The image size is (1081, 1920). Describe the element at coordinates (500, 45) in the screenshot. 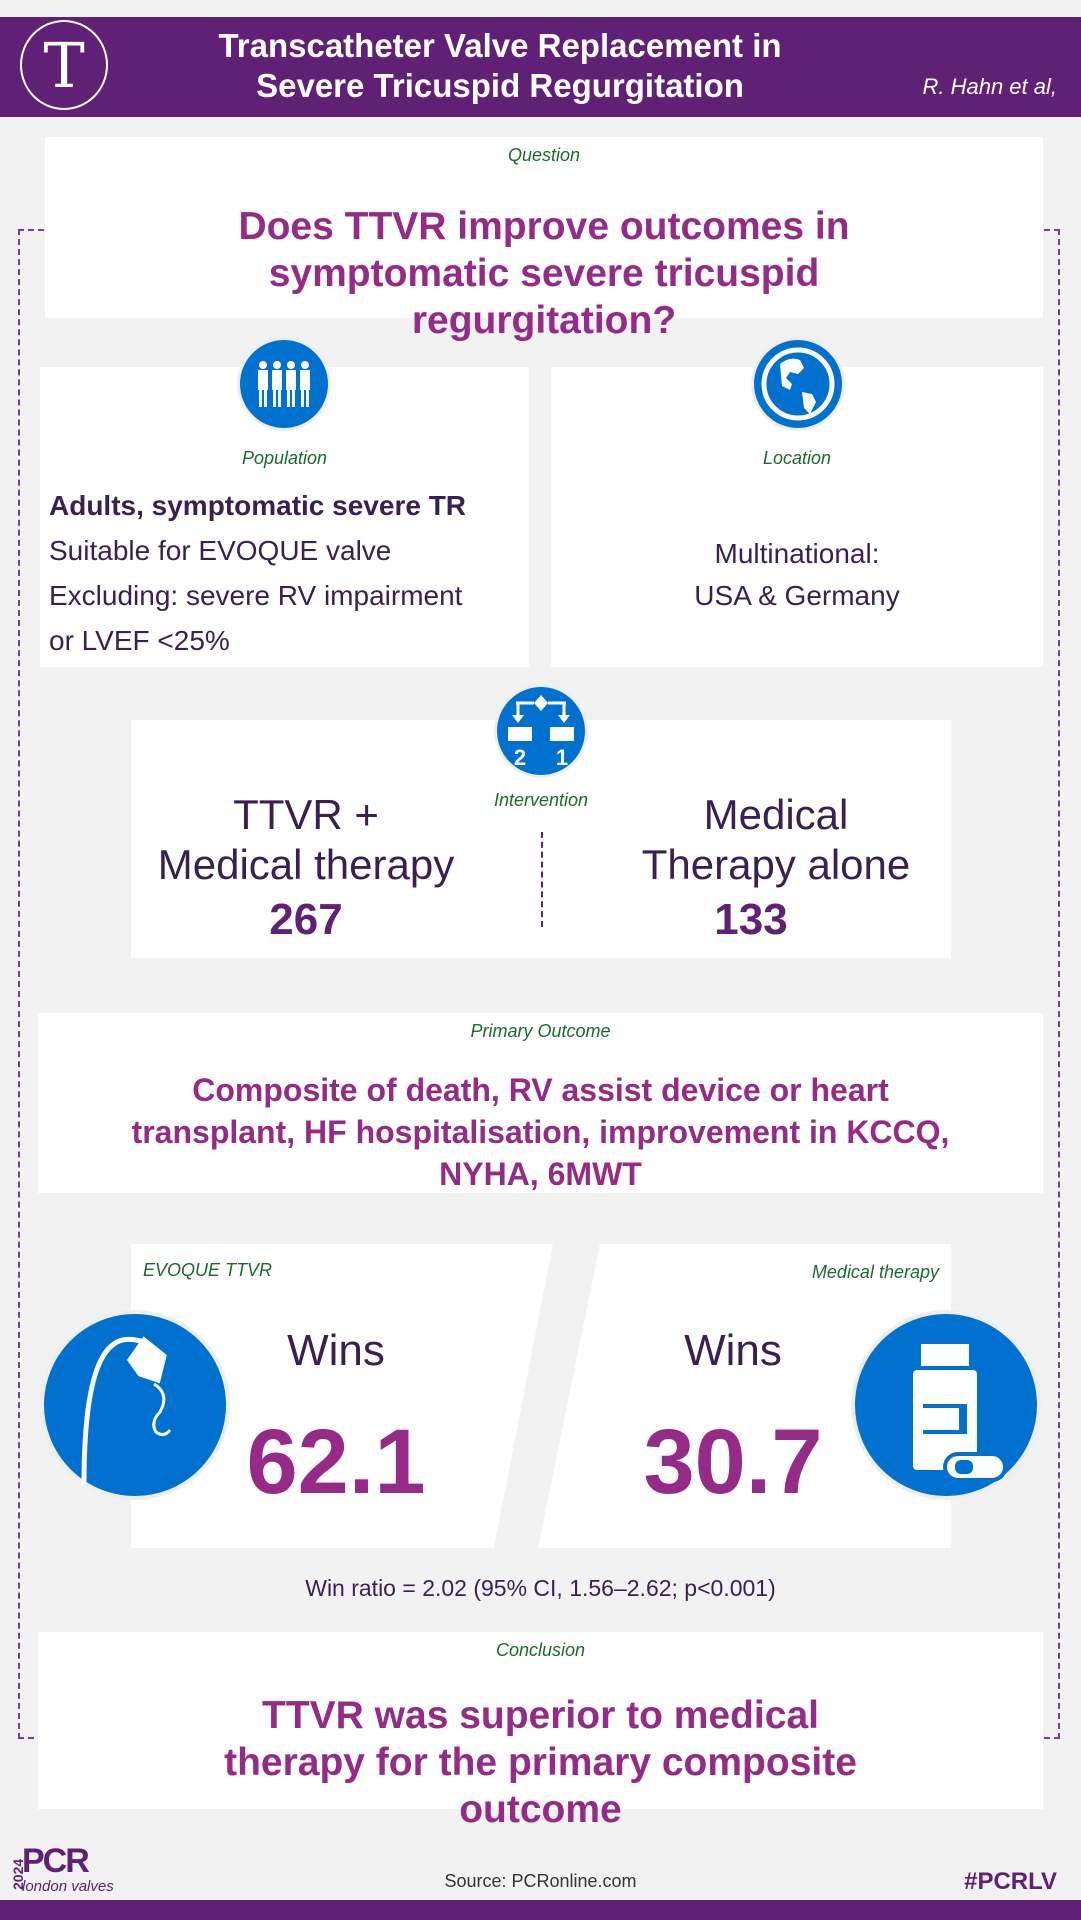

I see `title-line-1: Transcatheter Valve Replacement in` at that location.